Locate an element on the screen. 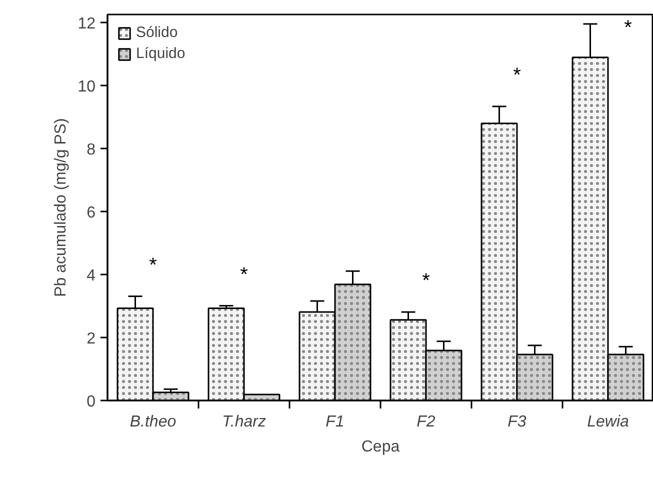  x-tick-label: F3 is located at coordinates (517, 422).